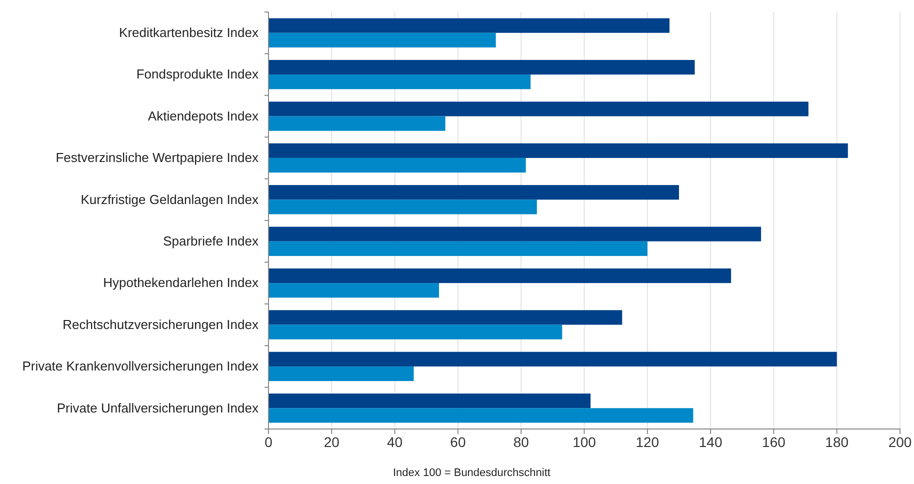  Describe the element at coordinates (837, 442) in the screenshot. I see `x-tick-label: 180` at that location.